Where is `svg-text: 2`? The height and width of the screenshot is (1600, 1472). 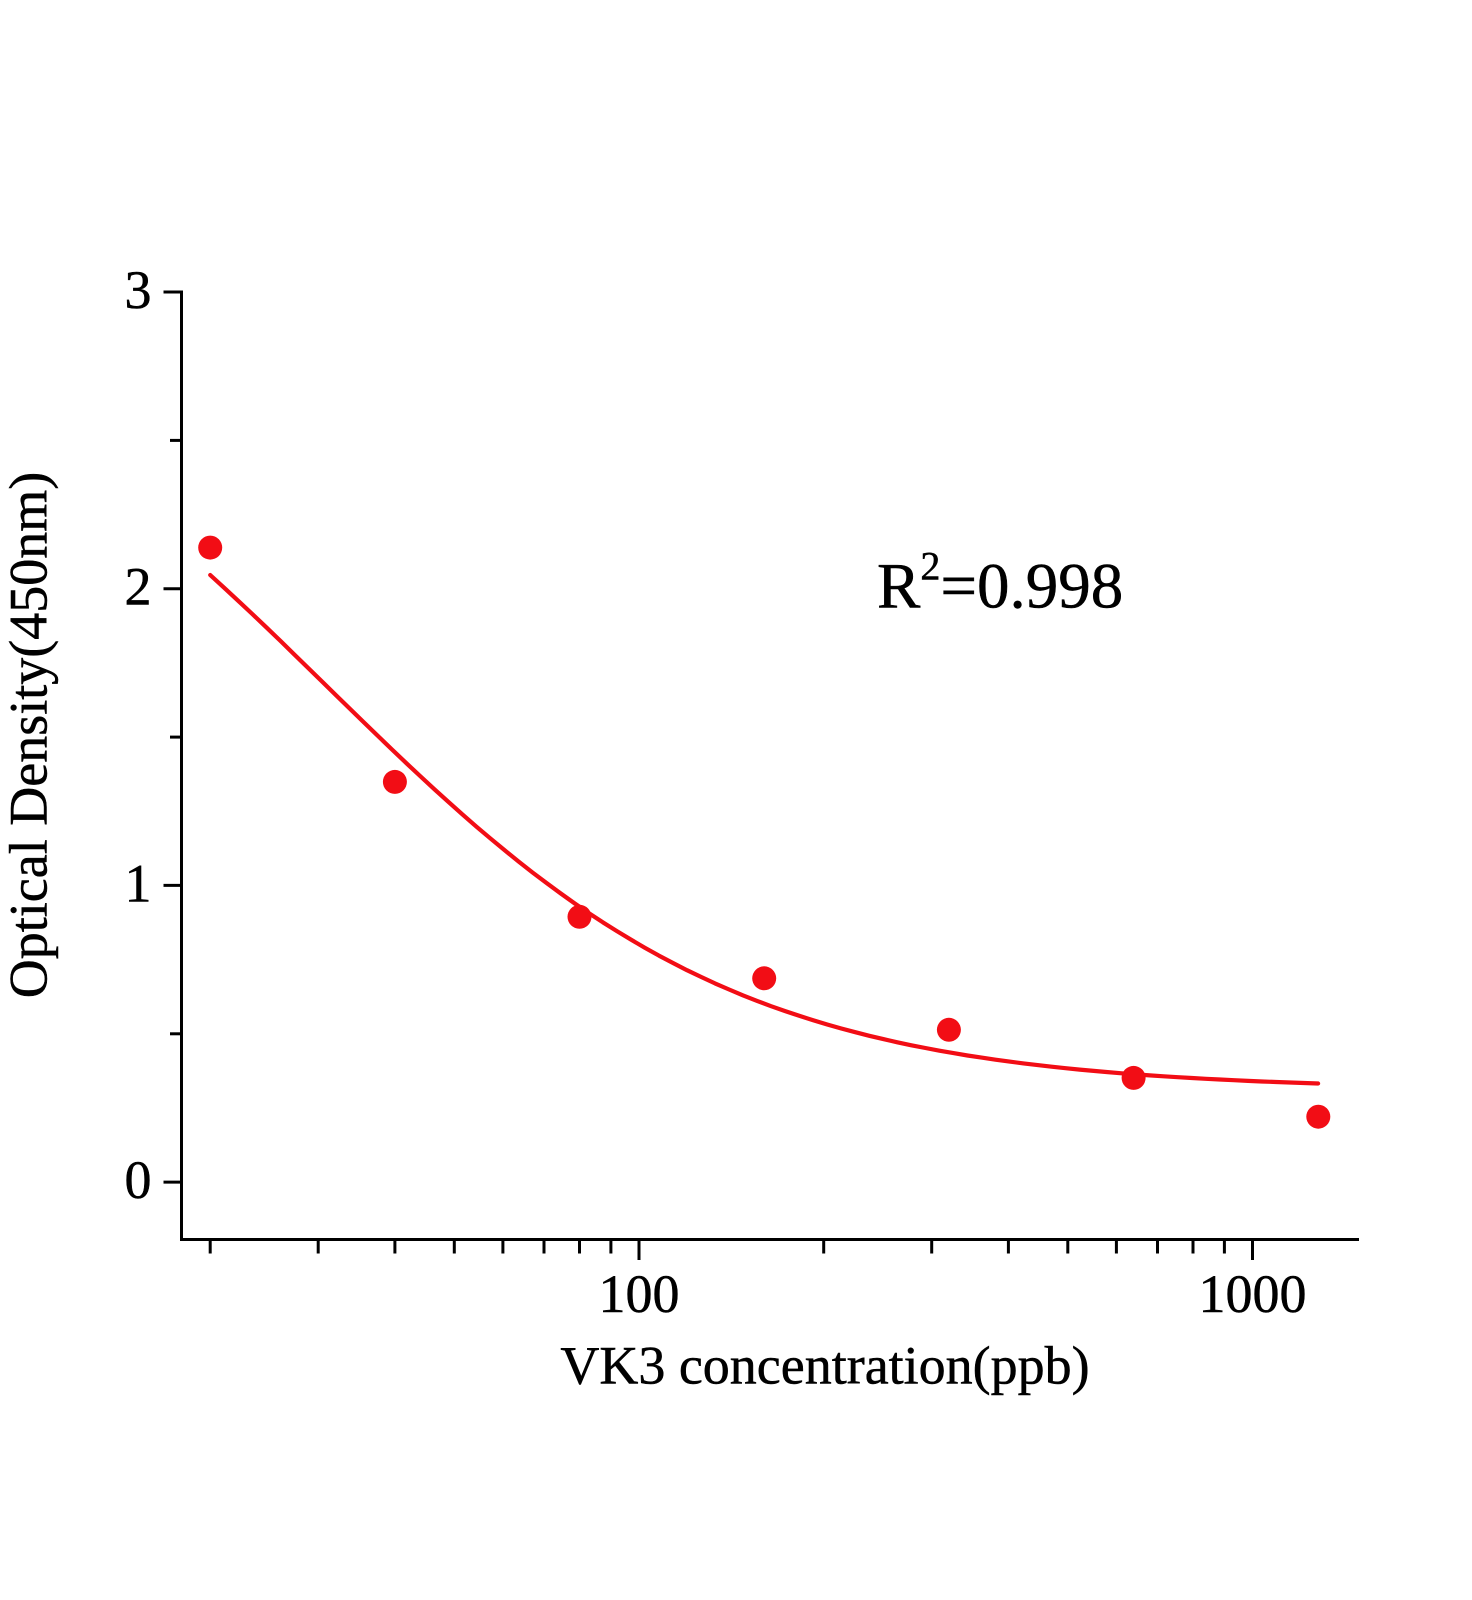
svg-text: 2 is located at coordinates (138, 587).